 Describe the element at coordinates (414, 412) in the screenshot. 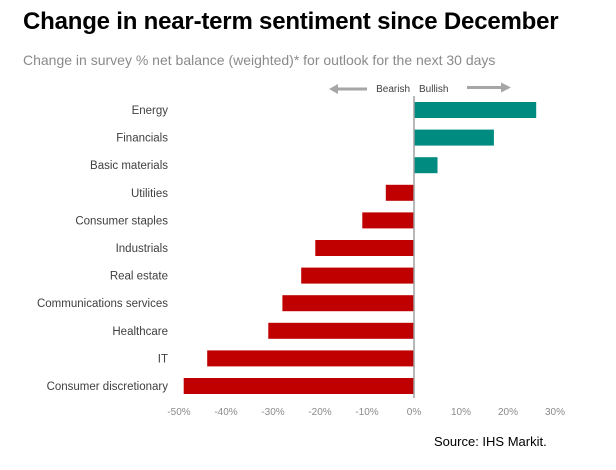

I see `x-tick-label: 0%` at that location.